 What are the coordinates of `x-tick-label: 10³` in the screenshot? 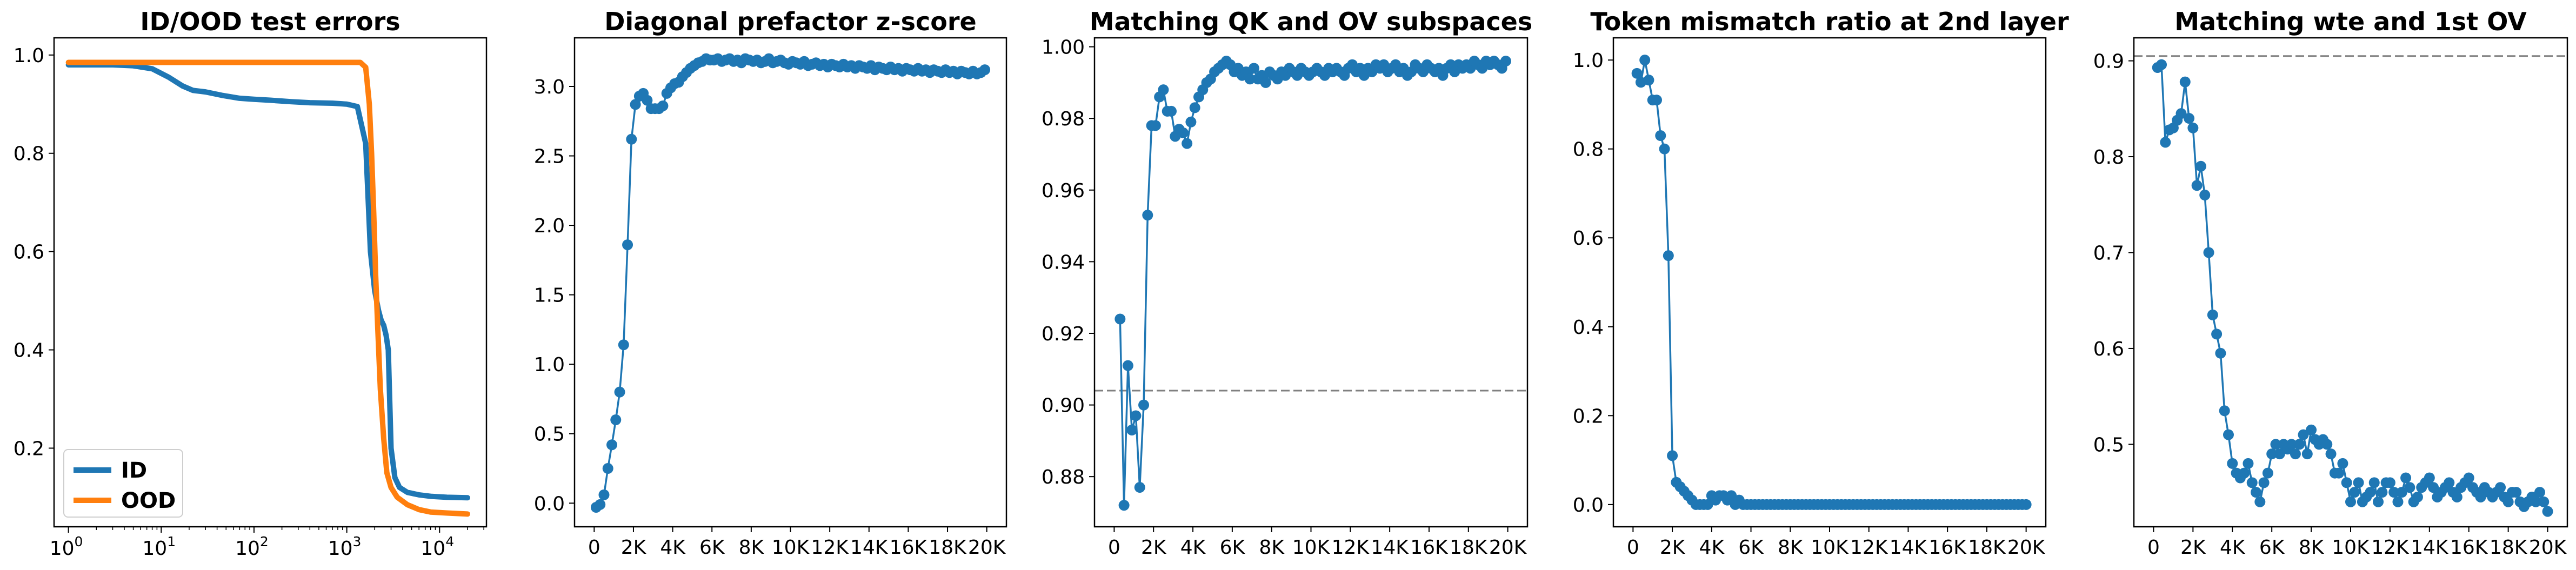 It's located at (345, 547).